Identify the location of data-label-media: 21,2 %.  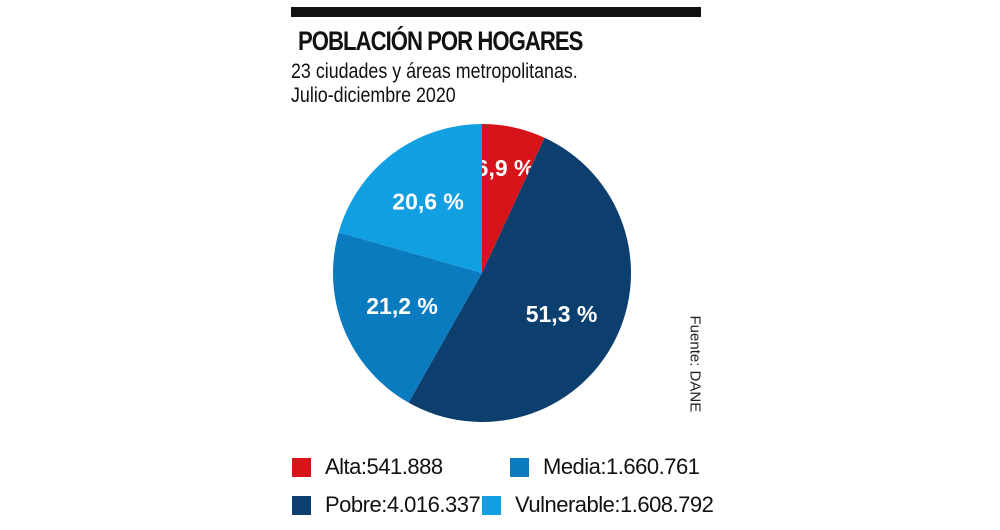
(402, 306).